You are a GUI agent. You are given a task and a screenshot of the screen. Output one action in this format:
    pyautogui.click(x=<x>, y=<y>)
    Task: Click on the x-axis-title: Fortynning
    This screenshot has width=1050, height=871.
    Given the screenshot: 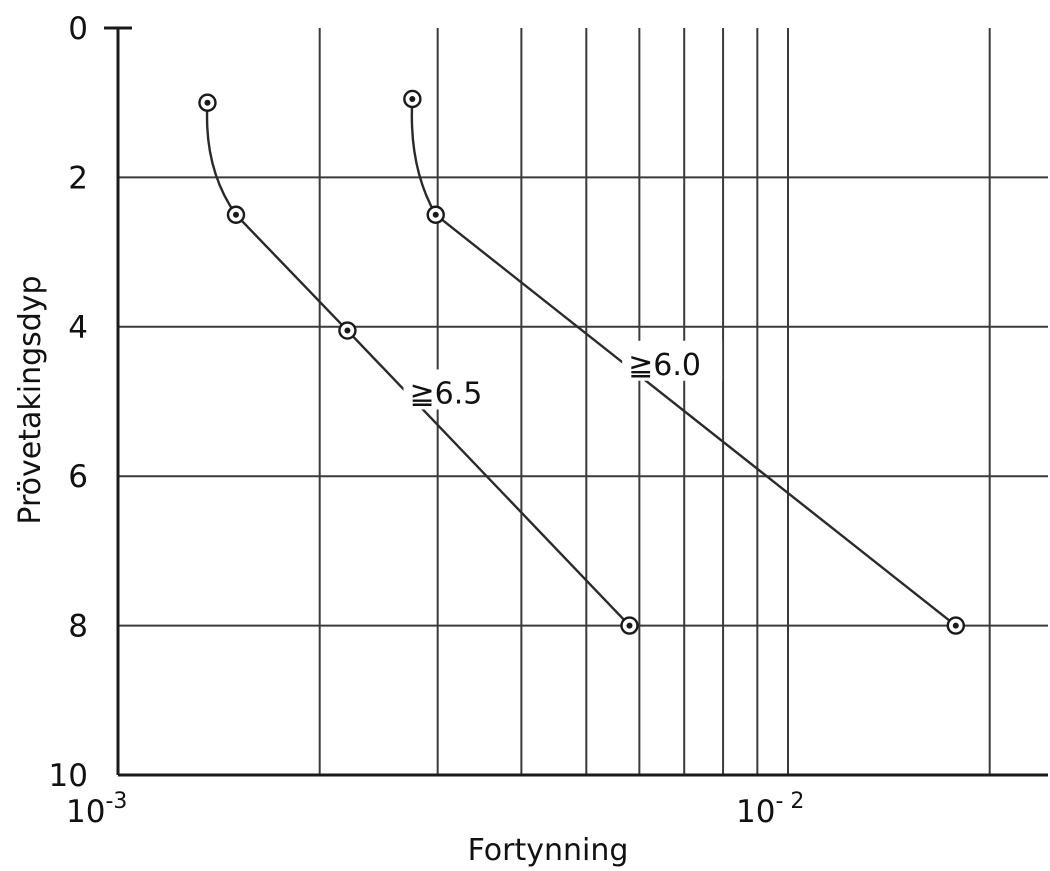 What is the action you would take?
    pyautogui.click(x=548, y=850)
    